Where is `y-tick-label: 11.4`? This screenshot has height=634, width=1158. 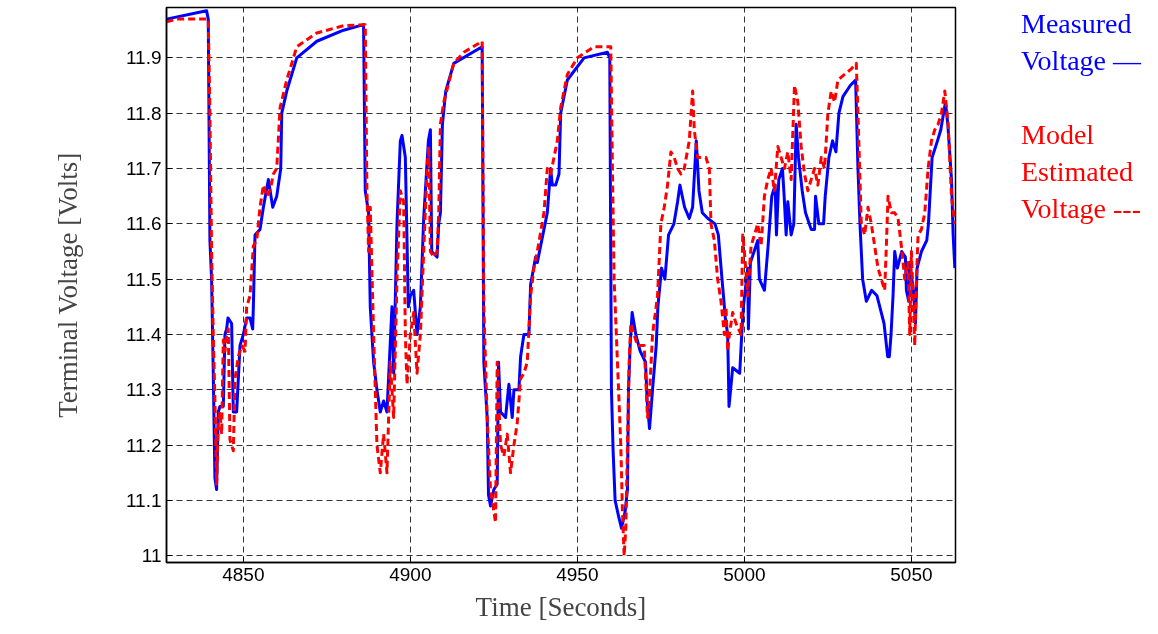
y-tick-label: 11.4 is located at coordinates (143, 335).